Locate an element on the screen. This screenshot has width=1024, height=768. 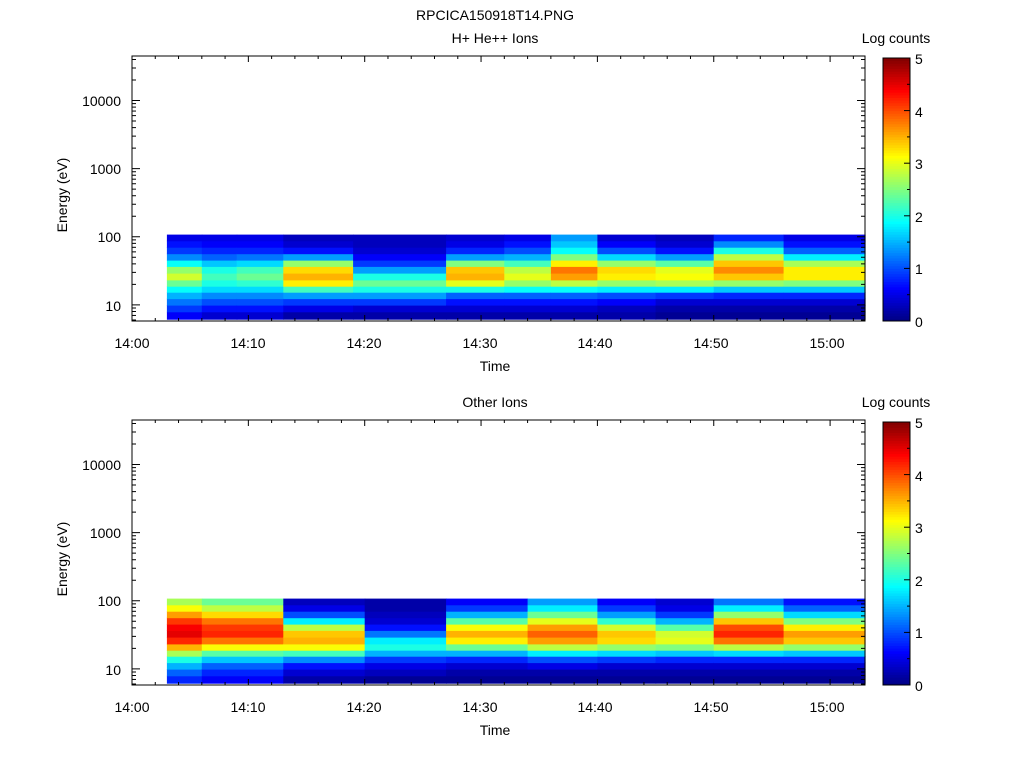
panel-2-y-tick-labels: 10 100 1000 10000 is located at coordinates (101, 567).